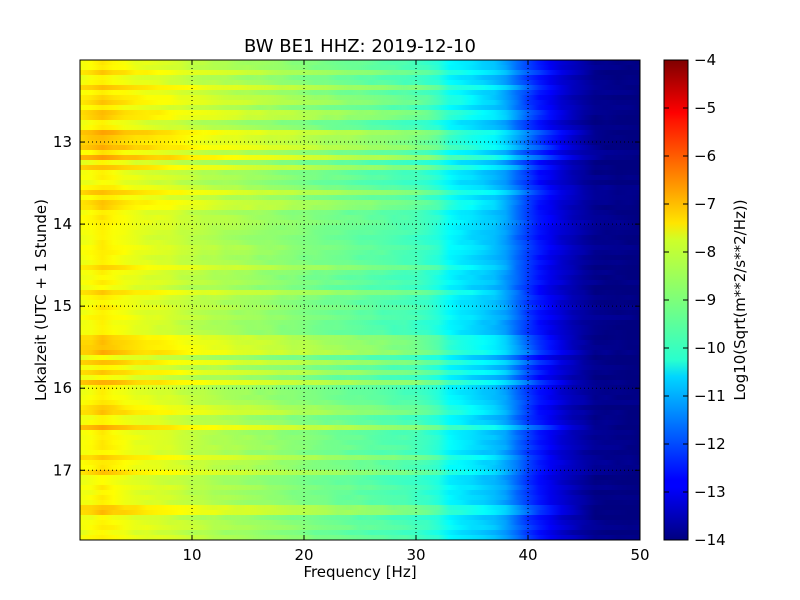 Image resolution: width=800 pixels, height=600 pixels. What do you see at coordinates (527, 555) in the screenshot?
I see `x-tick-label: 40` at bounding box center [527, 555].